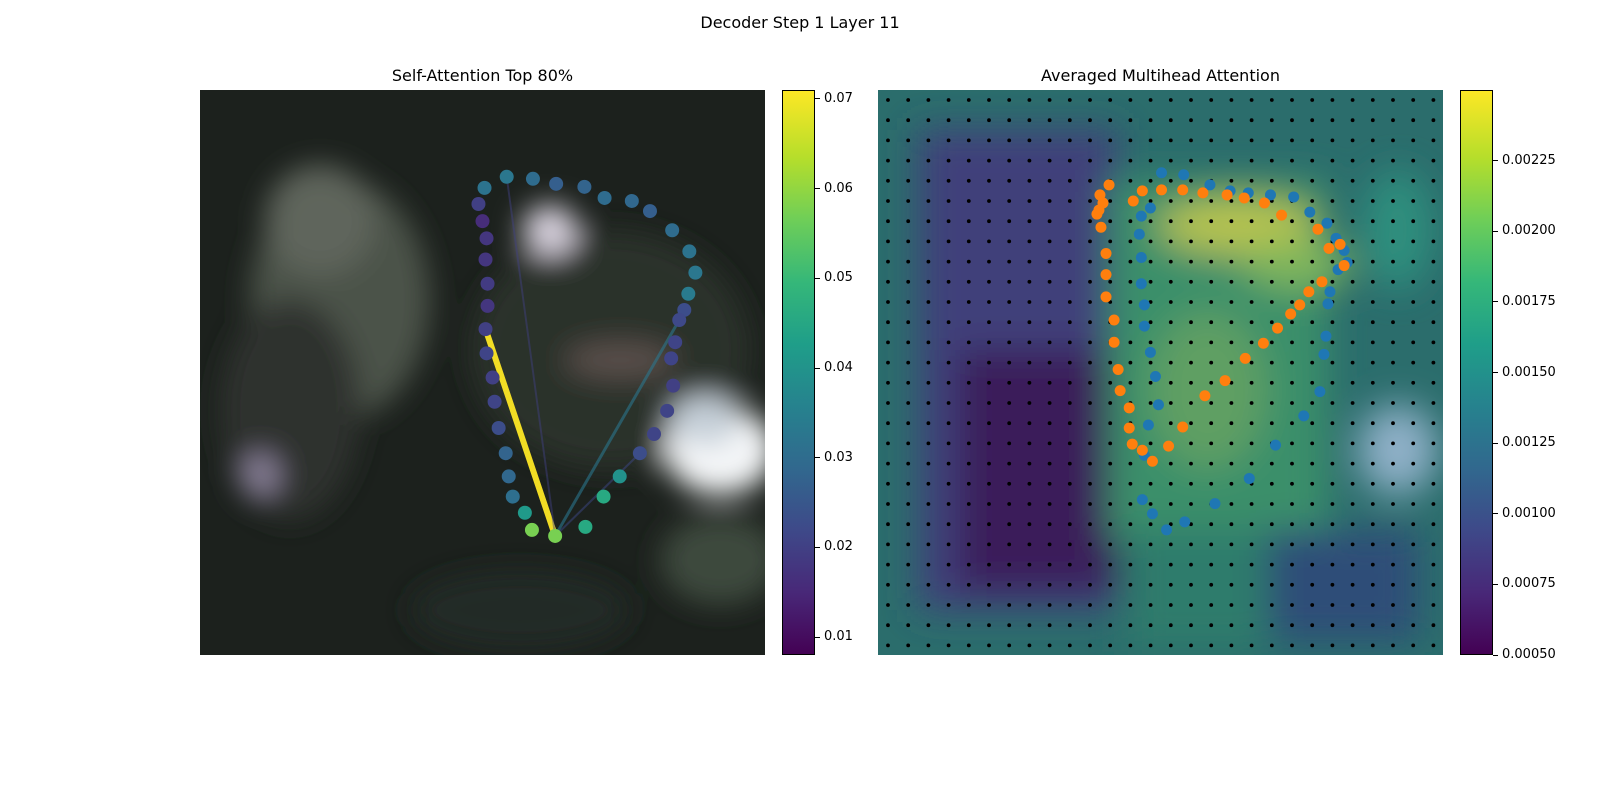 The image size is (1600, 800). What do you see at coordinates (482, 75) in the screenshot?
I see `left-panel-title: Self-Attention Top 80%` at bounding box center [482, 75].